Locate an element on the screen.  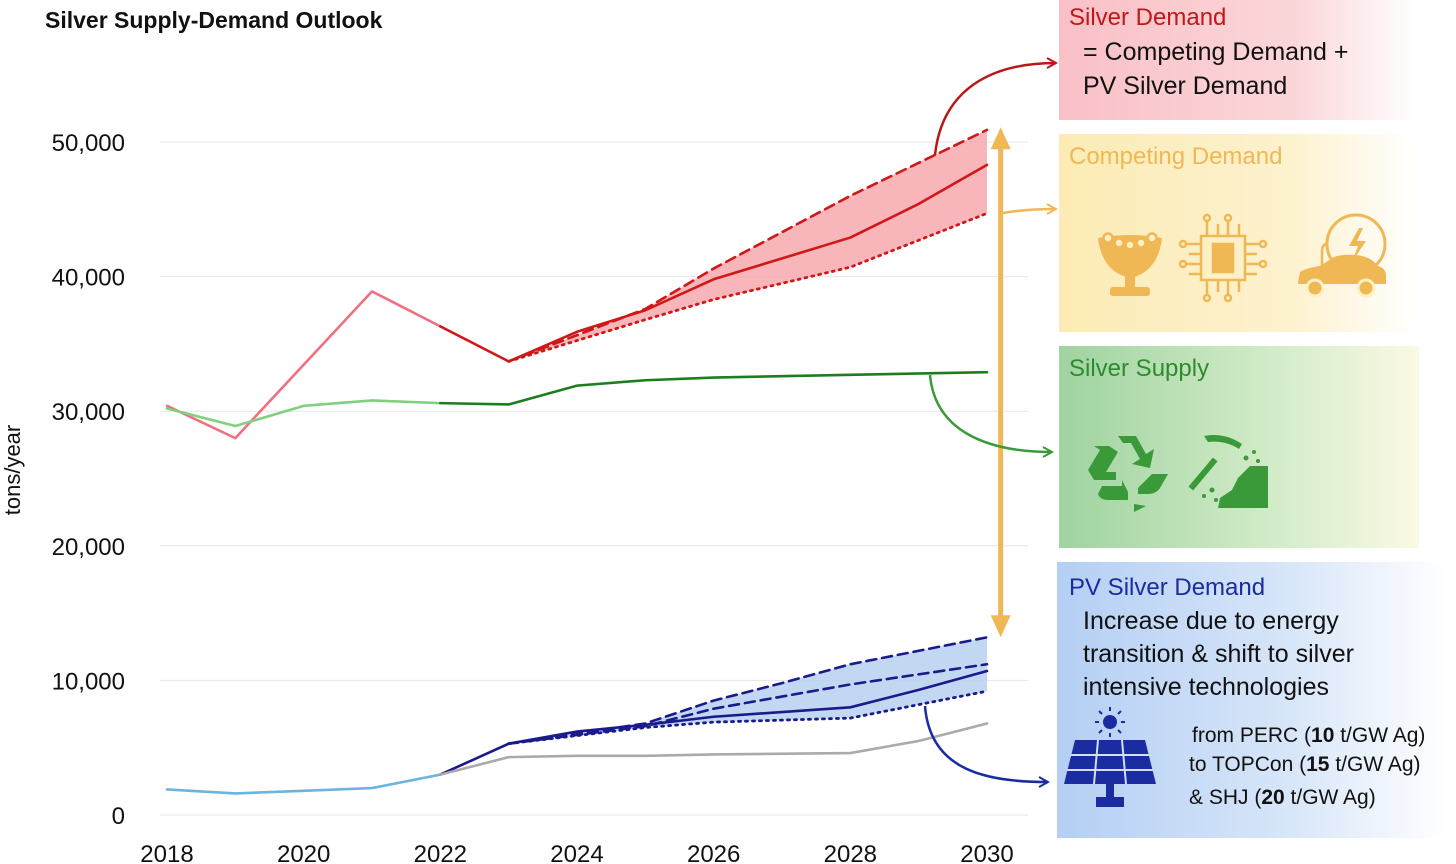
pv-demand-line-1: Increase due to energy is located at coordinates (1211, 621).